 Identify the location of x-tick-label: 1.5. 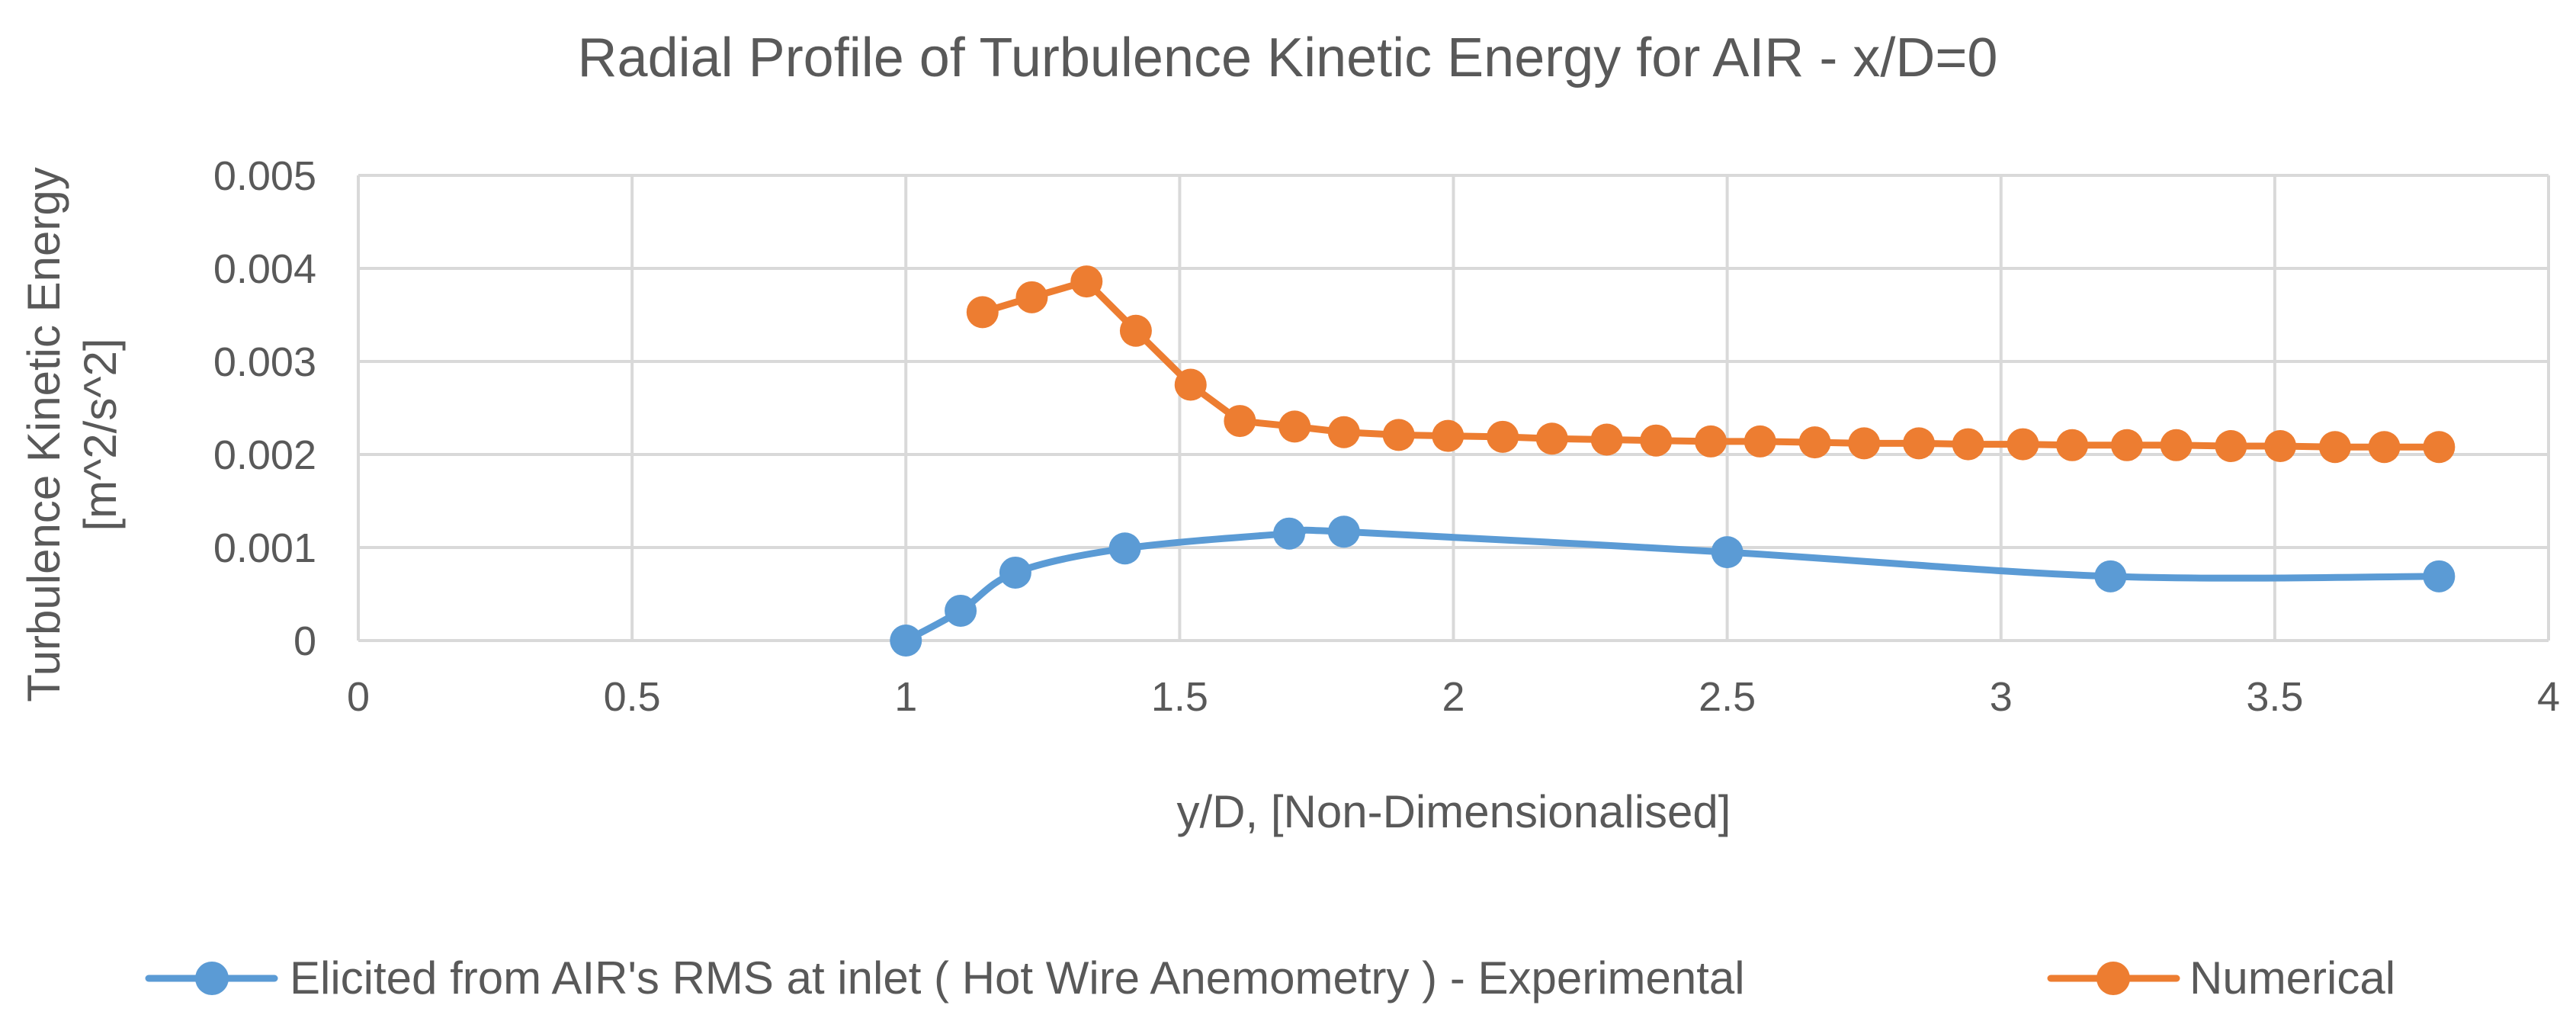
(1179, 697).